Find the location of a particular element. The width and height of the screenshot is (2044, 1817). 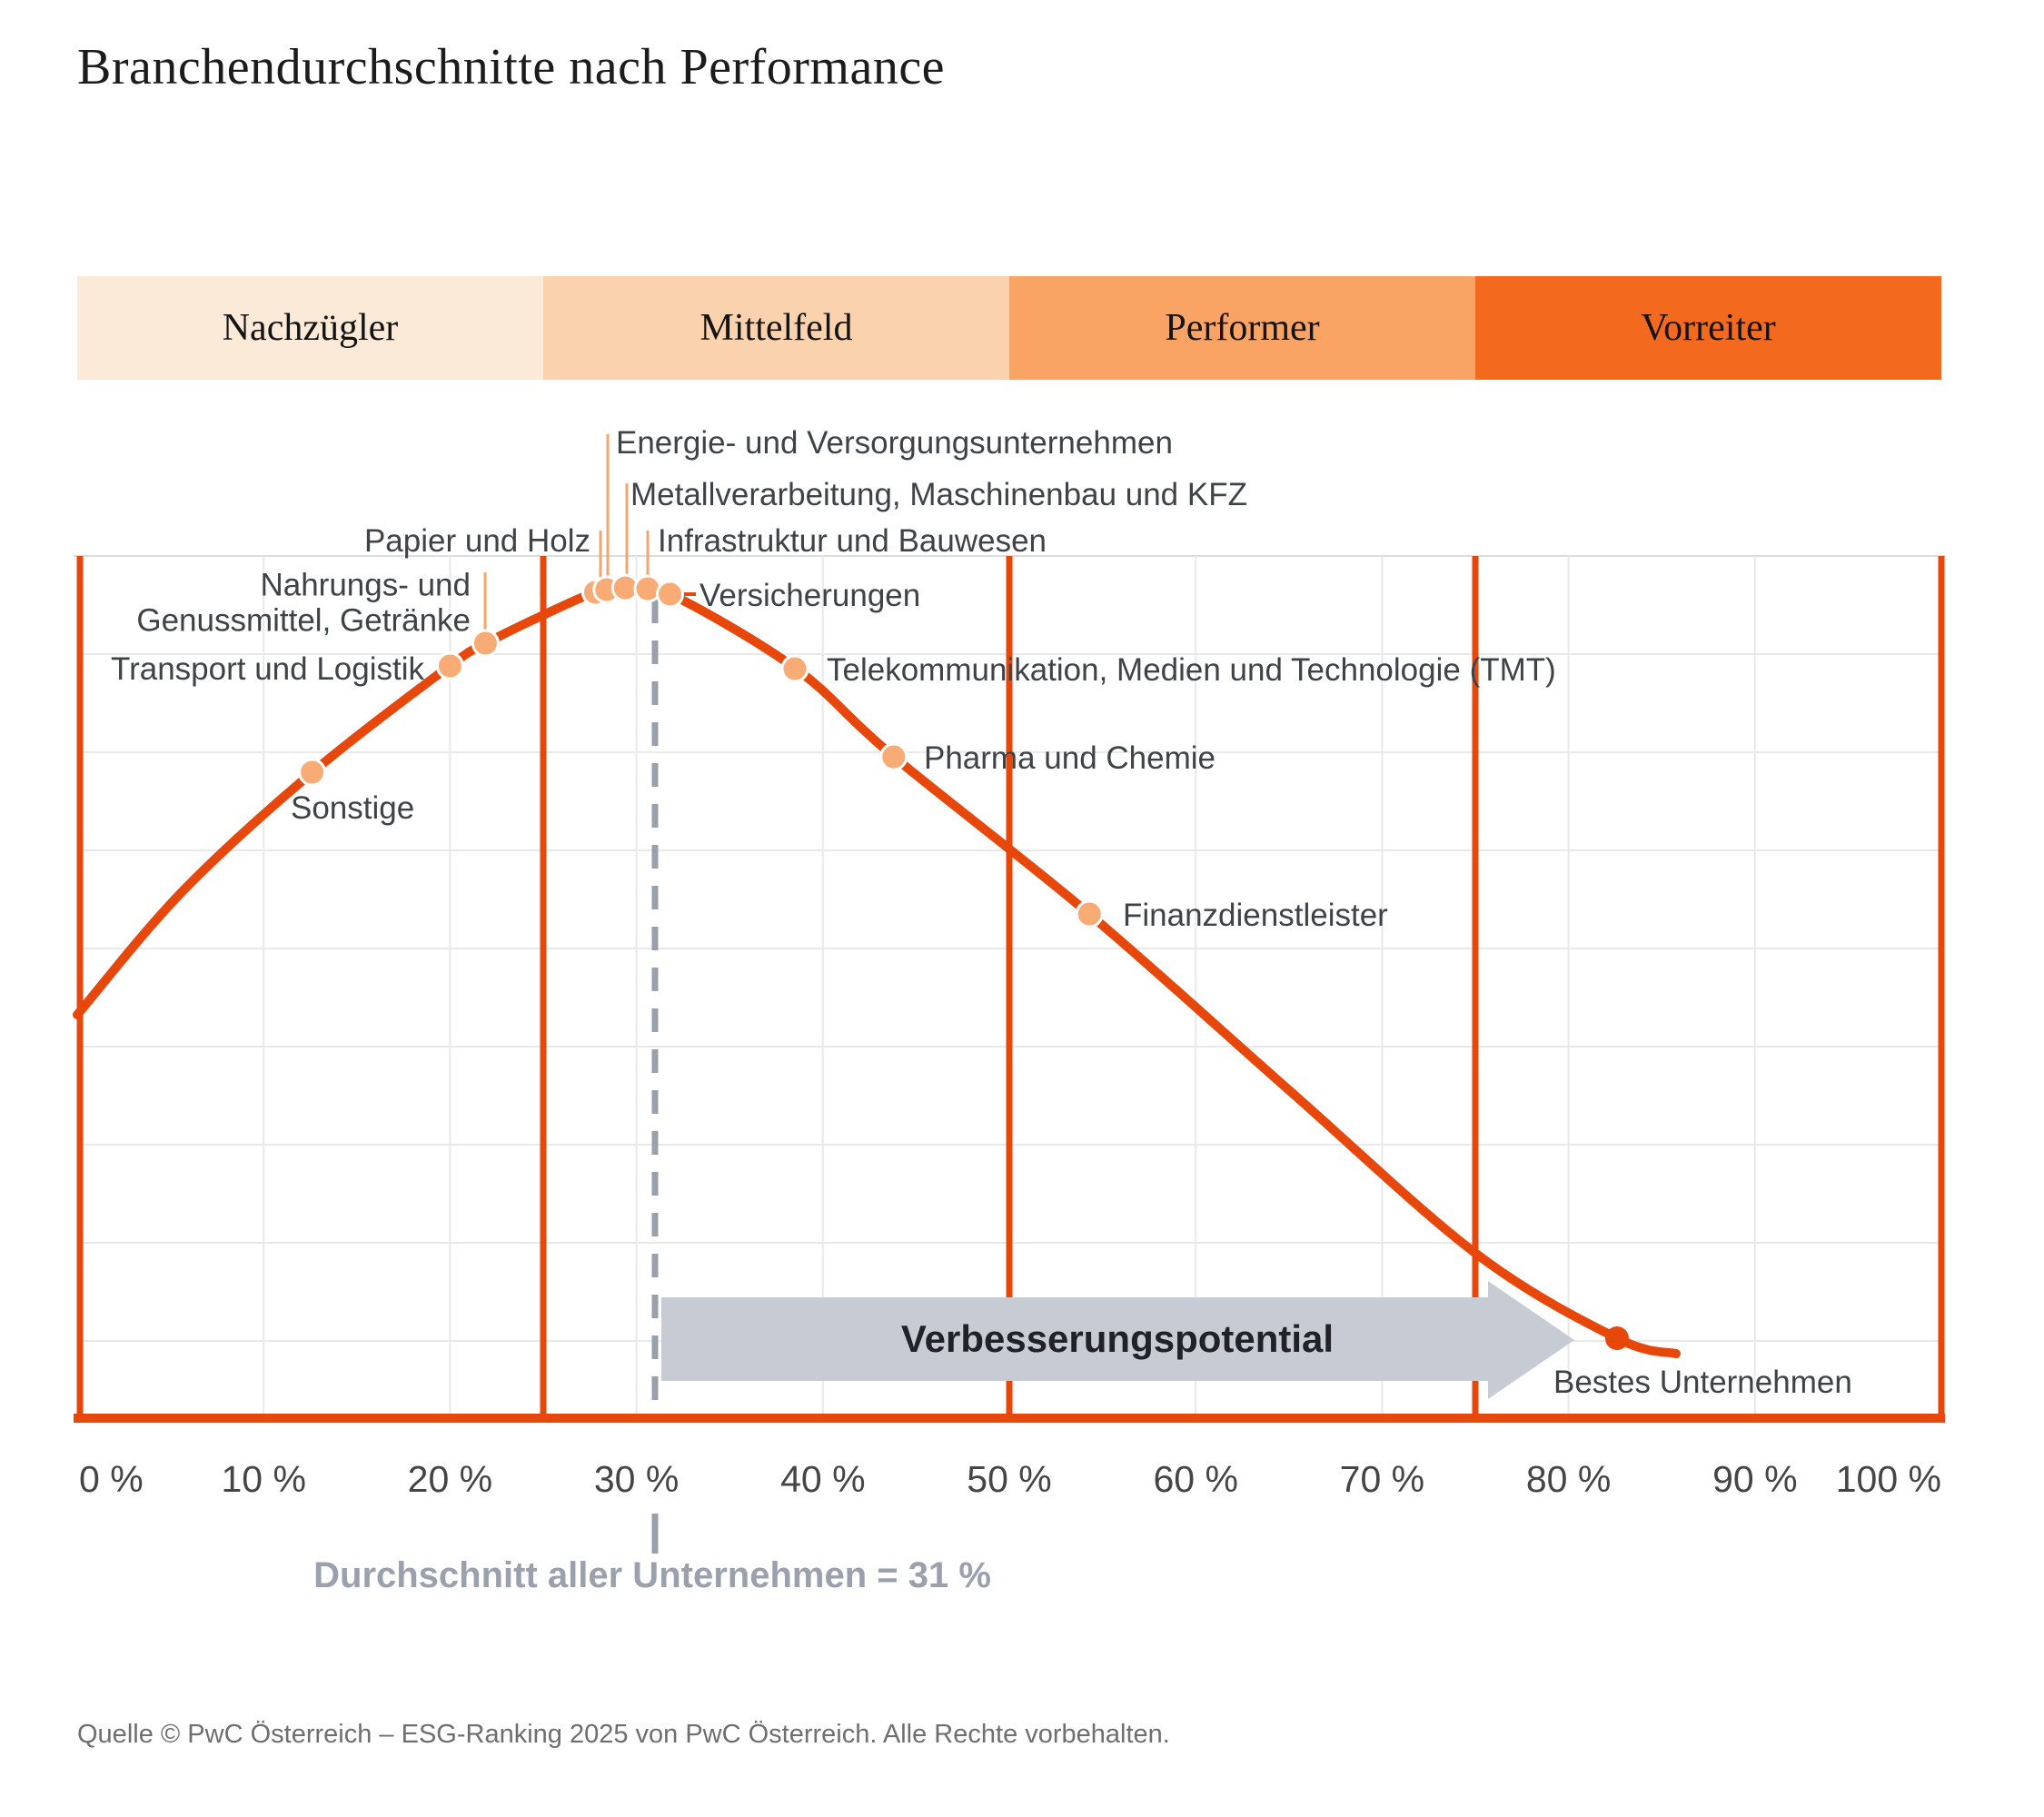

performance-band-scale: Nachzügler Mittelfeld Performer Vorreiter is located at coordinates (1009, 328).